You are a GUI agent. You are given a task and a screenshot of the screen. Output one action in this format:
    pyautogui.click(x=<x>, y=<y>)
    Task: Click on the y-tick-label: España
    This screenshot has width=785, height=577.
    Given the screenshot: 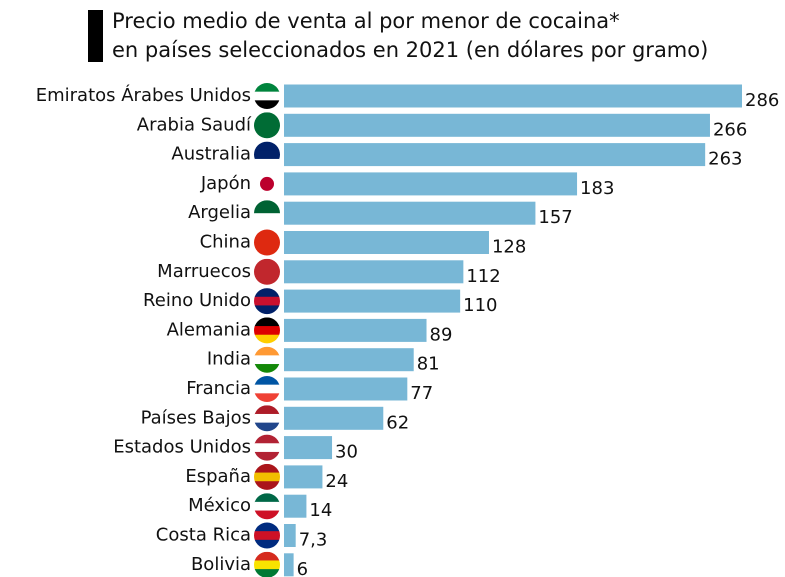 What is the action you would take?
    pyautogui.click(x=218, y=476)
    